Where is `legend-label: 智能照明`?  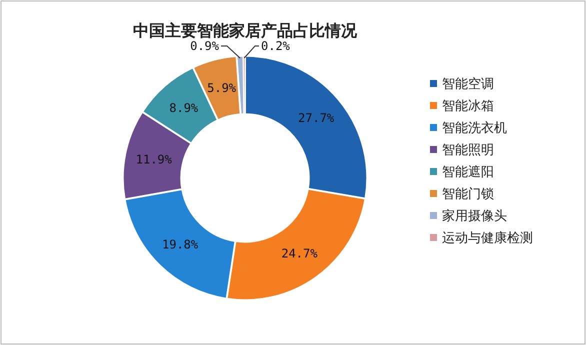
legend-label: 智能照明 is located at coordinates (468, 150).